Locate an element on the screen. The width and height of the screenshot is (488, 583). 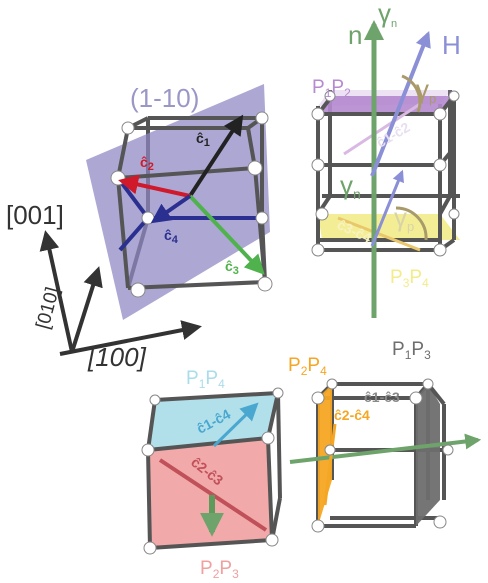
label-p1p4: P1P4 is located at coordinates (205, 379).